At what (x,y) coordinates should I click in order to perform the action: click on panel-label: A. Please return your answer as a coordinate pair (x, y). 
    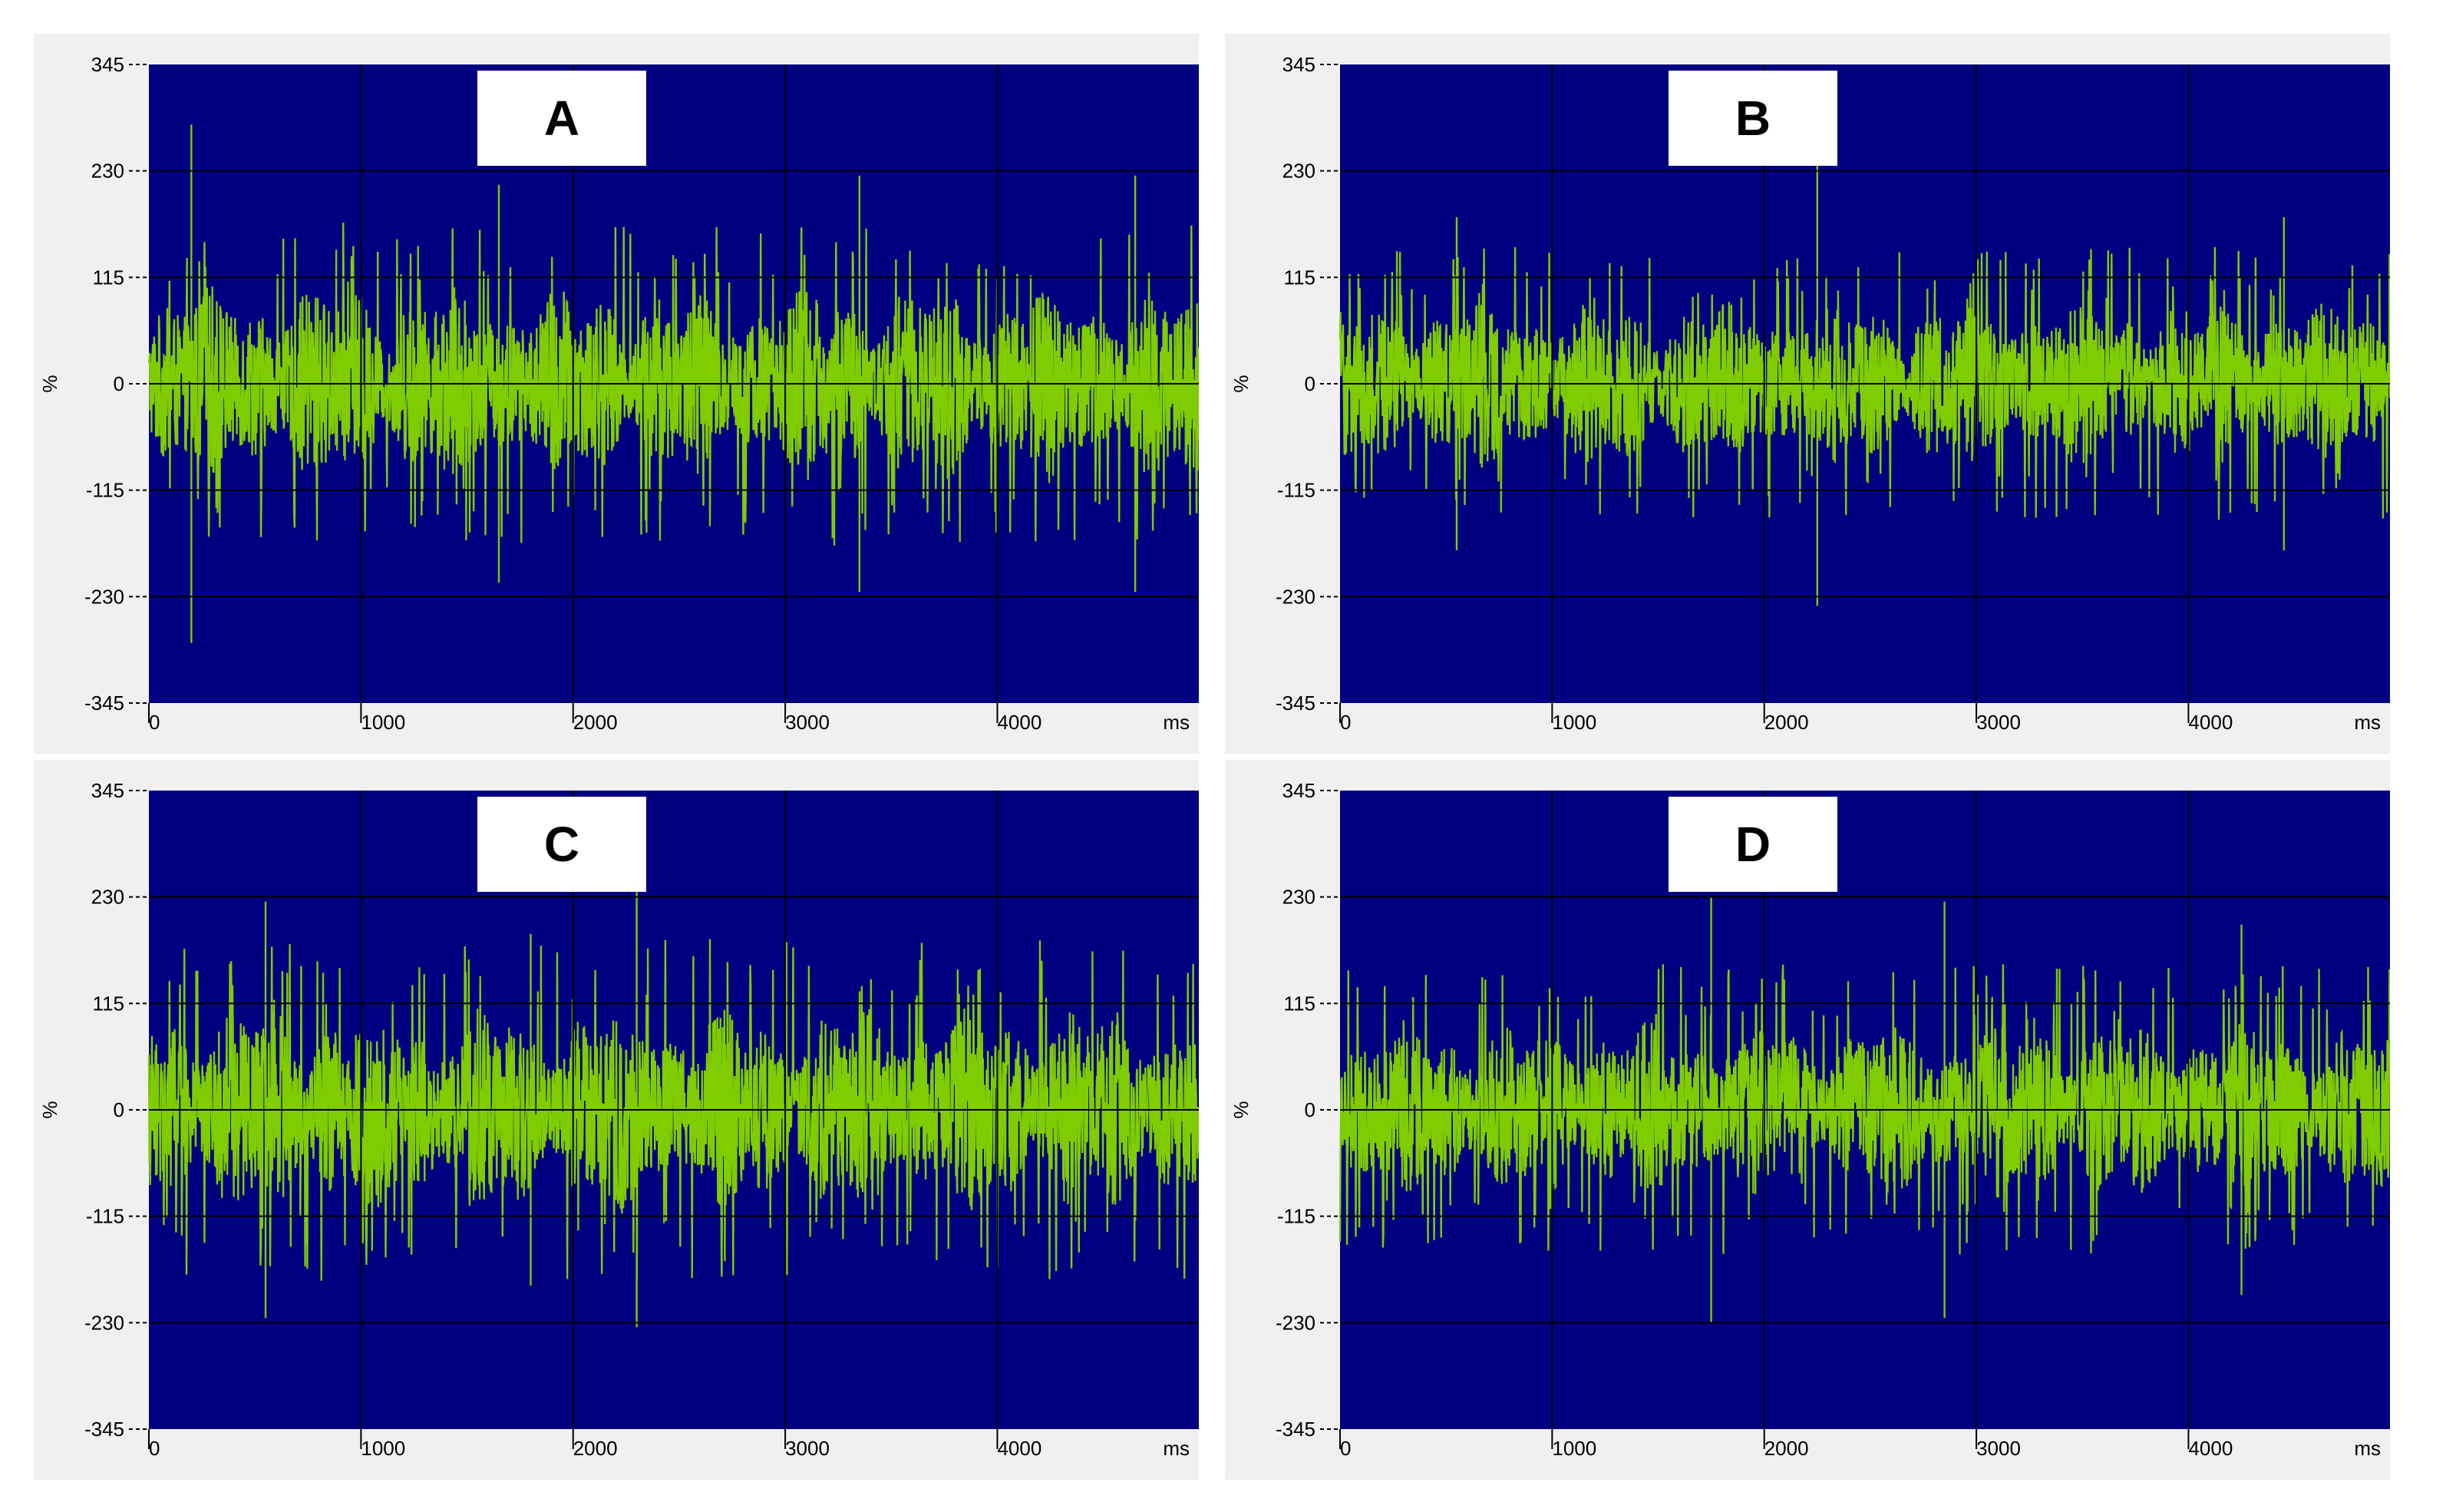
    Looking at the image, I should click on (561, 119).